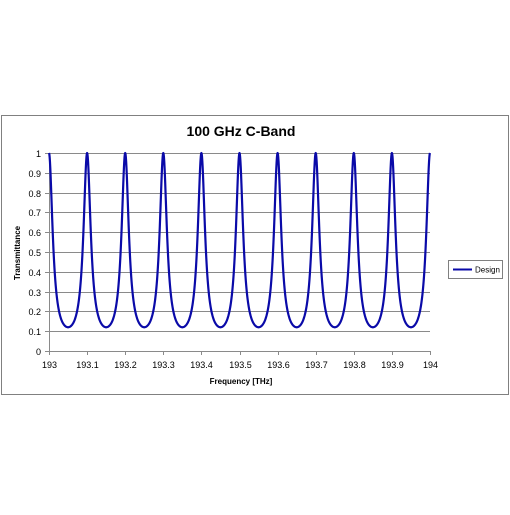 This screenshot has height=515, width=510. Describe the element at coordinates (241, 381) in the screenshot. I see `x-axis-label: Frequency [THz]` at that location.